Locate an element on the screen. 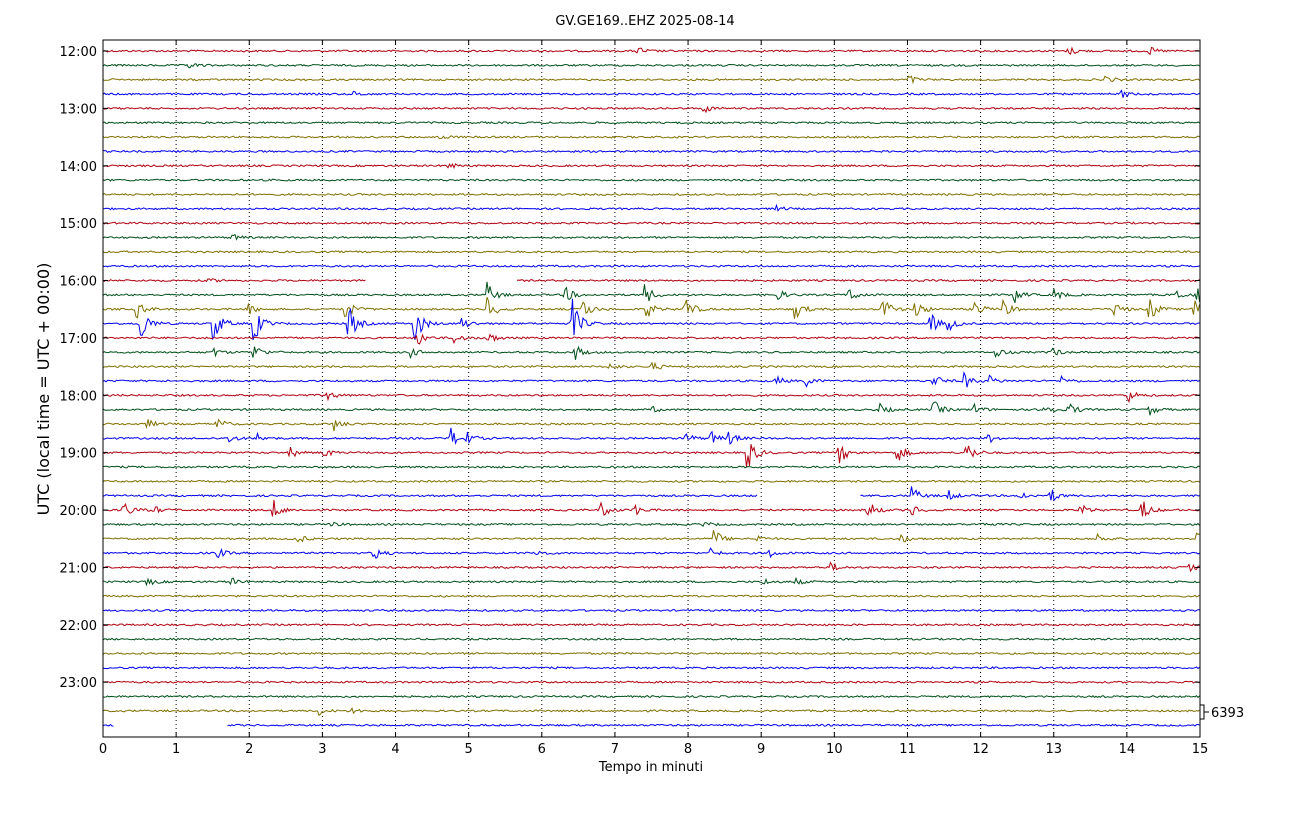  x-tick-label: 6 is located at coordinates (542, 749).